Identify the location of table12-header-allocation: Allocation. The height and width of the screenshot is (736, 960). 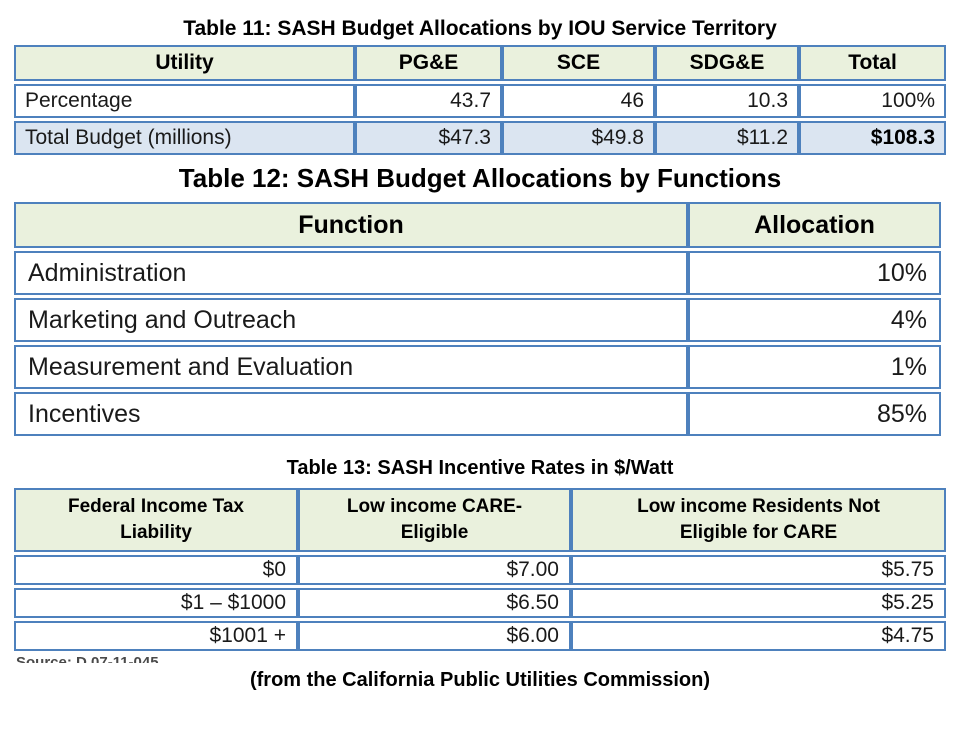
(814, 225).